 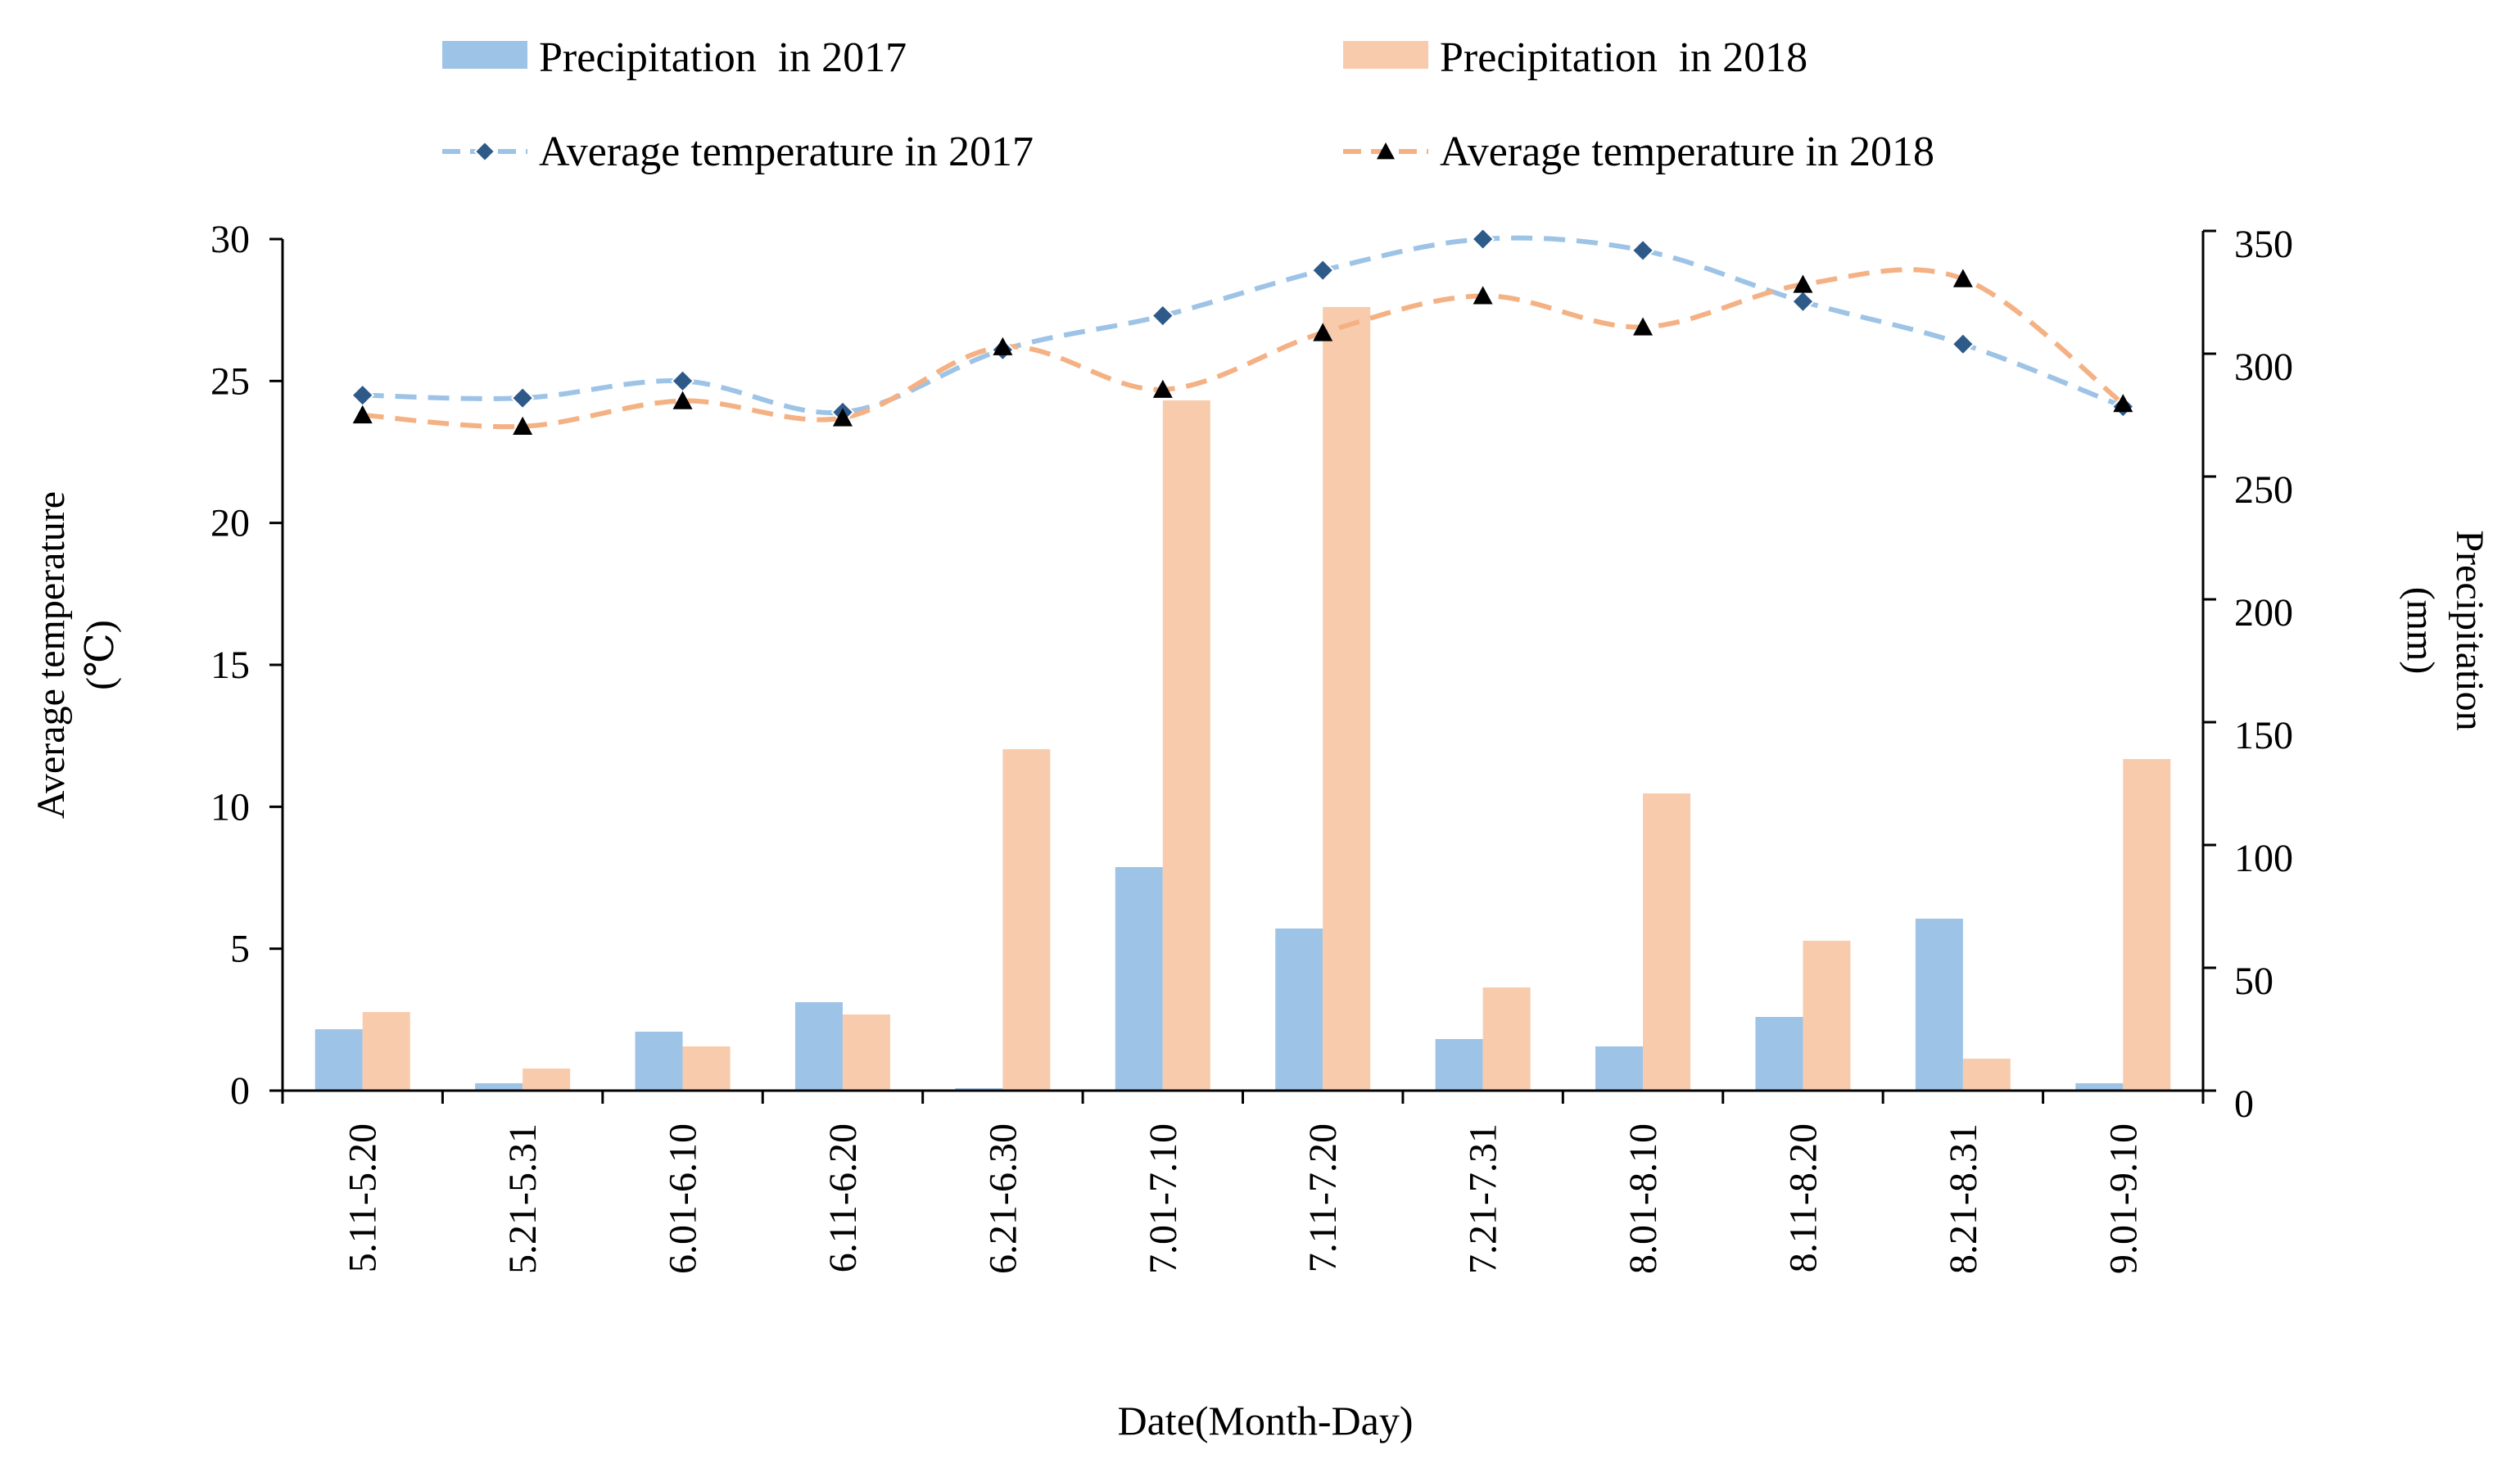 What do you see at coordinates (386, 1051) in the screenshot?
I see `bar-2018-5.11-5.20` at bounding box center [386, 1051].